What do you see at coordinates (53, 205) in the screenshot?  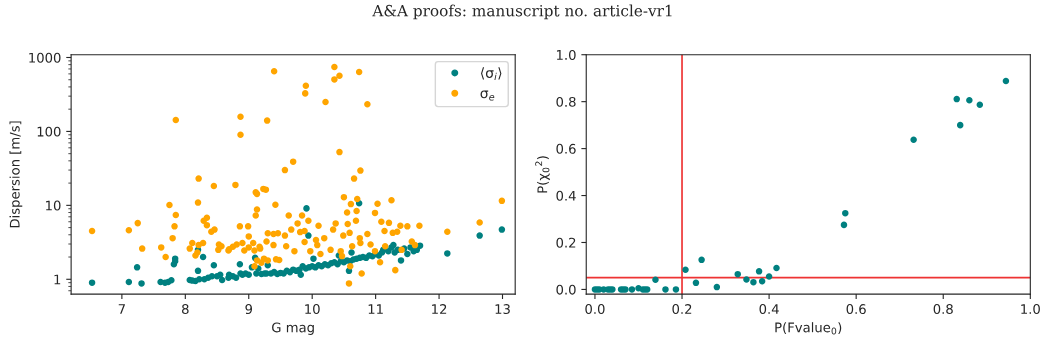 I see `y-tick-label: 10` at bounding box center [53, 205].